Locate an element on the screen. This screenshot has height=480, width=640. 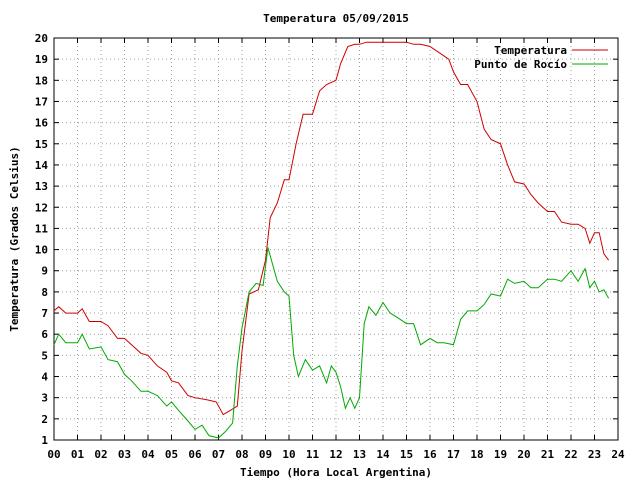
x-tick-label: 10 is located at coordinates (288, 454).